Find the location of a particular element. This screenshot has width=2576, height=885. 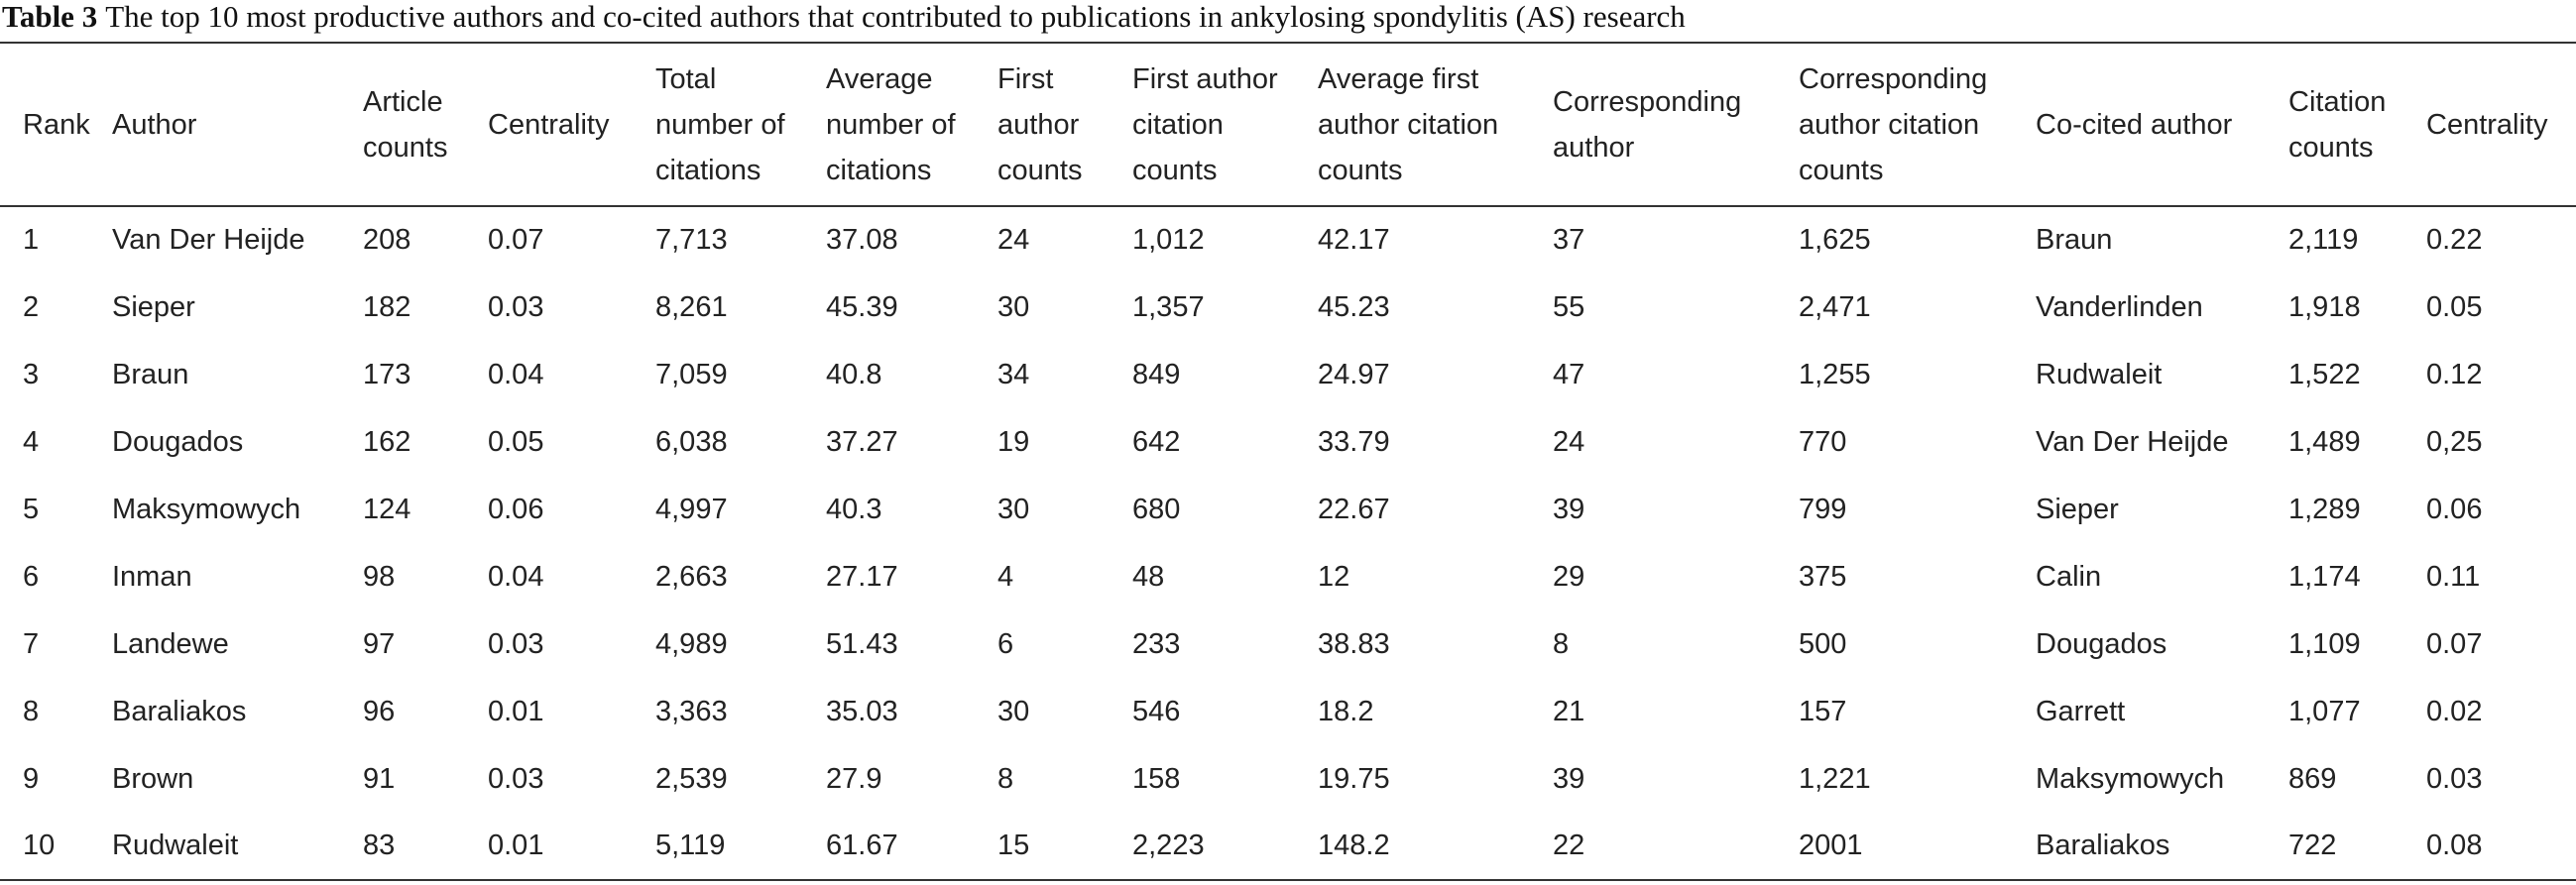

table-cell: 22 is located at coordinates (1569, 845).